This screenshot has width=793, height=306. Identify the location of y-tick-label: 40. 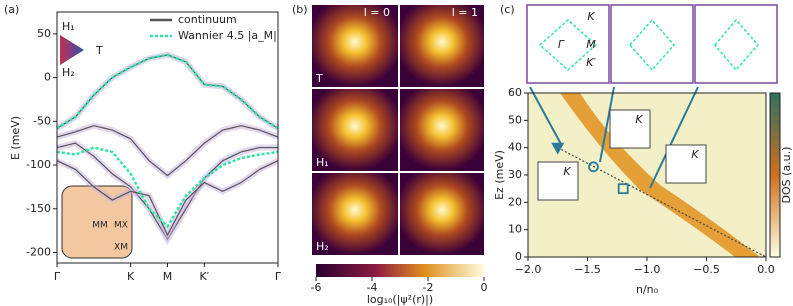
(515, 147).